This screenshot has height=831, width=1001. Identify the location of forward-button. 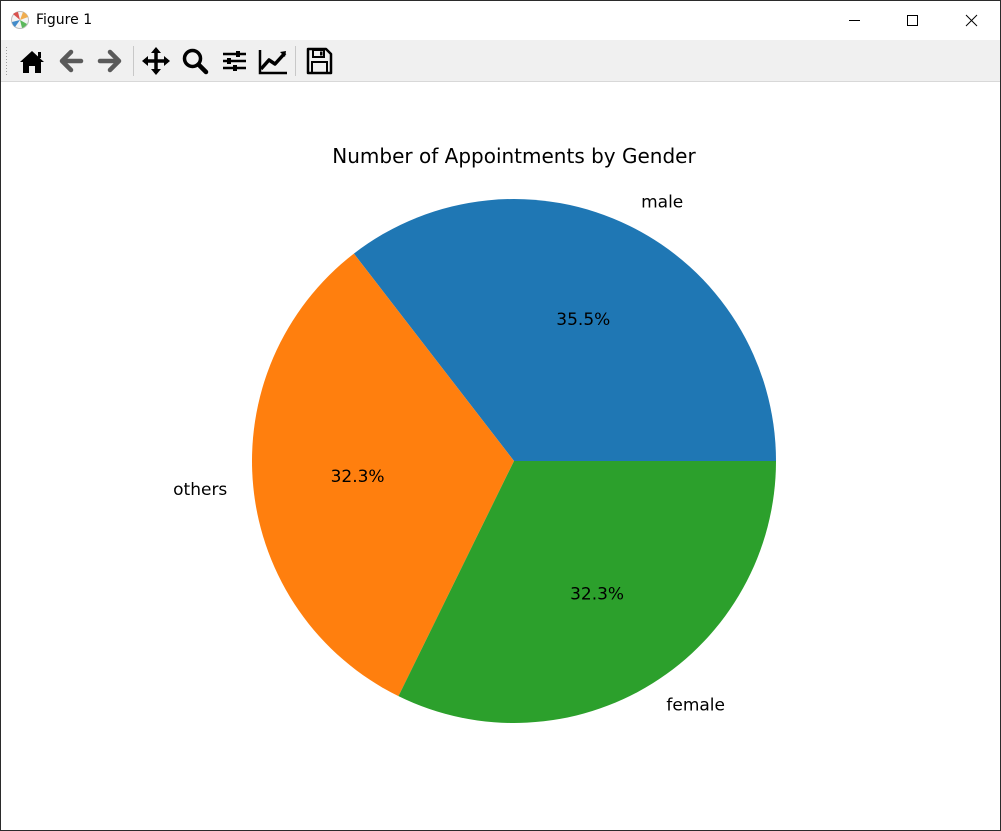
(110, 61).